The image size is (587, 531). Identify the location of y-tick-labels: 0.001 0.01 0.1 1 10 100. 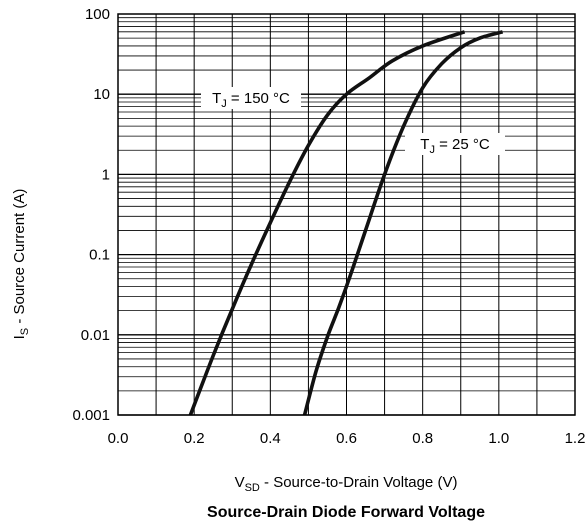
(91, 215).